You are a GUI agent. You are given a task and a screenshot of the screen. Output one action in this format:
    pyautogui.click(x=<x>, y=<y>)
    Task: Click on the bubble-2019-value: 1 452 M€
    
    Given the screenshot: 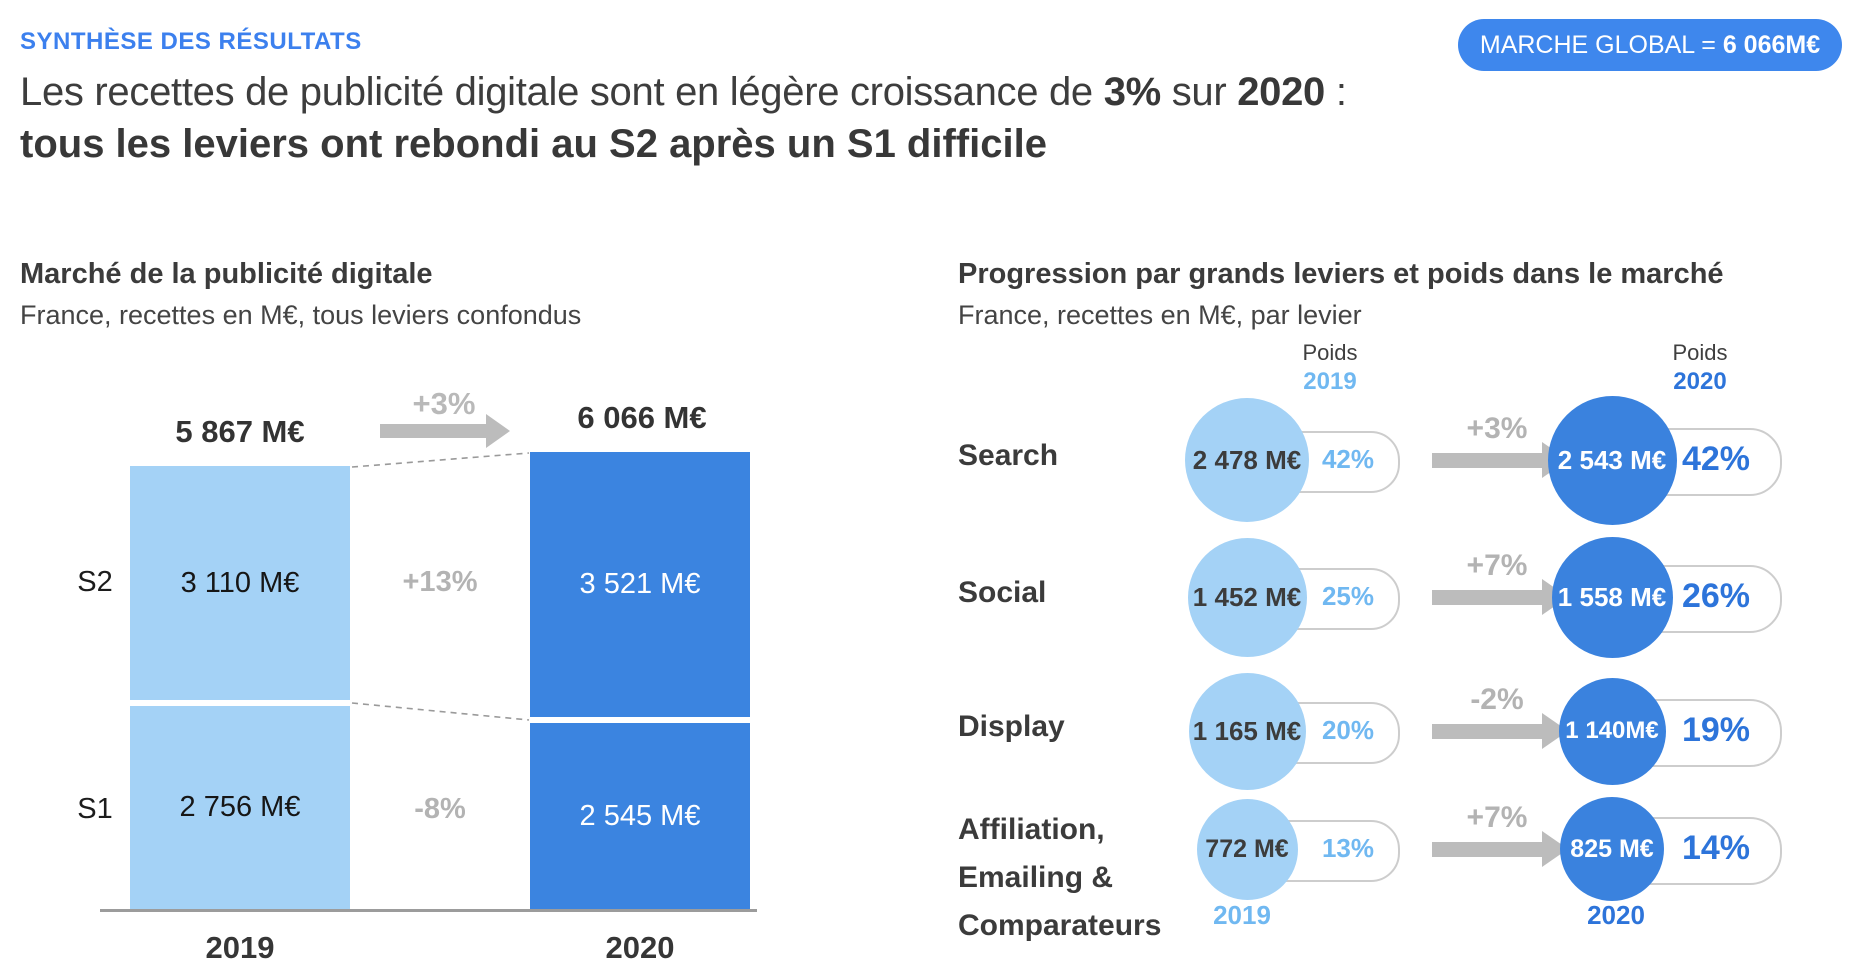 What is the action you would take?
    pyautogui.click(x=1247, y=596)
    